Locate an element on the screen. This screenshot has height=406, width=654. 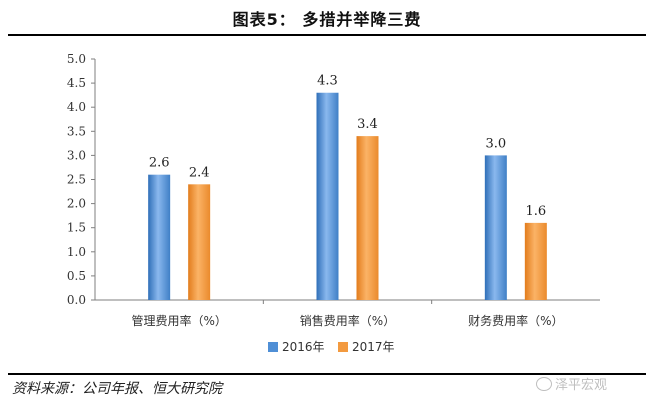
y-tick-label: 3.5 is located at coordinates (76, 131).